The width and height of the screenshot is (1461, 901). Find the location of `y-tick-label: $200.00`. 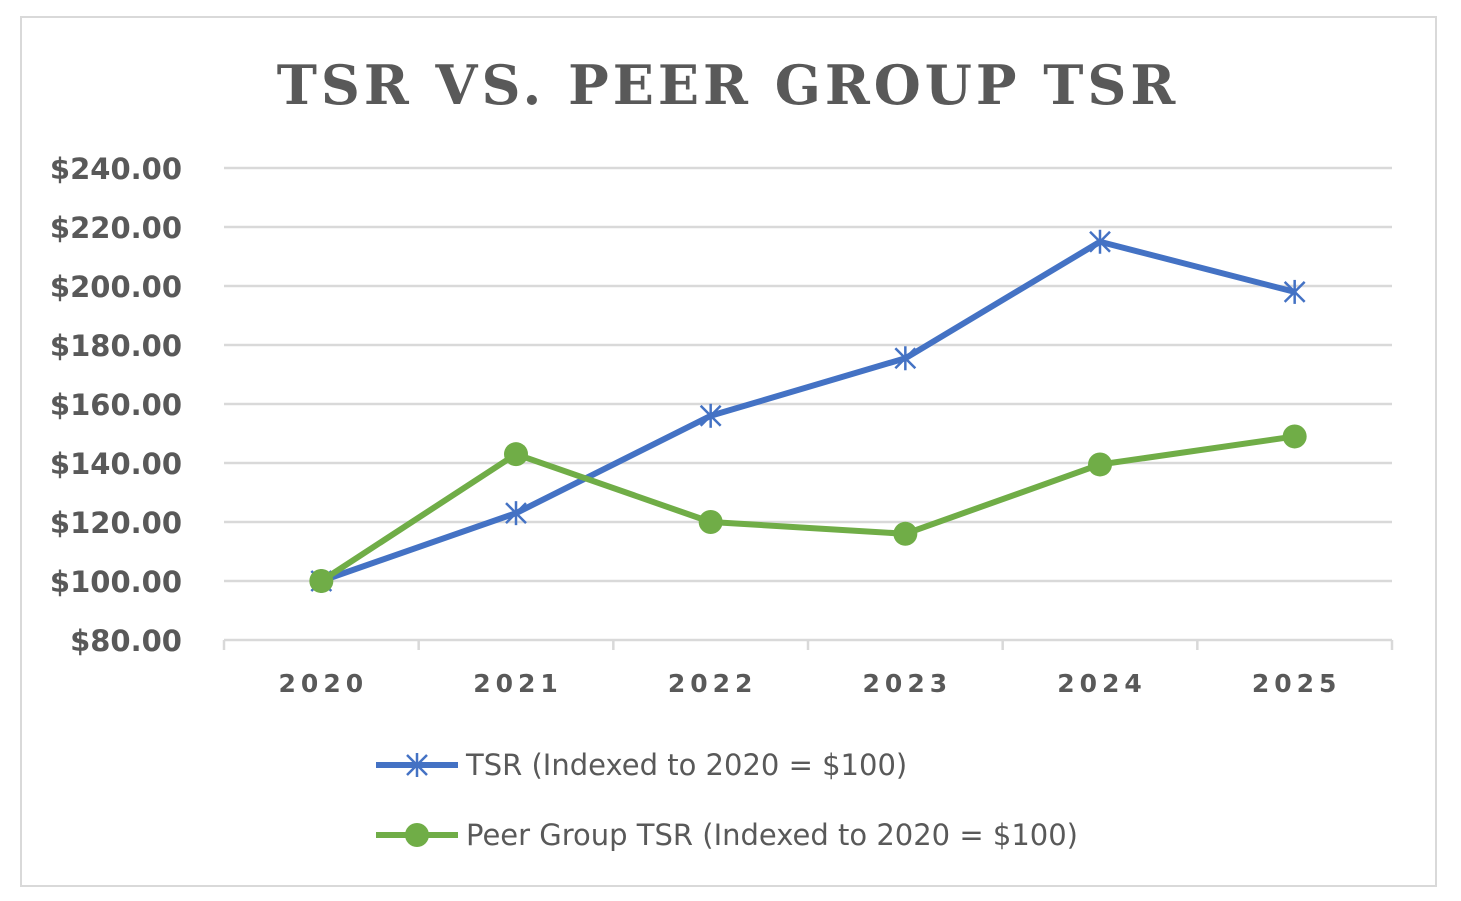

y-tick-label: $200.00 is located at coordinates (116, 287).